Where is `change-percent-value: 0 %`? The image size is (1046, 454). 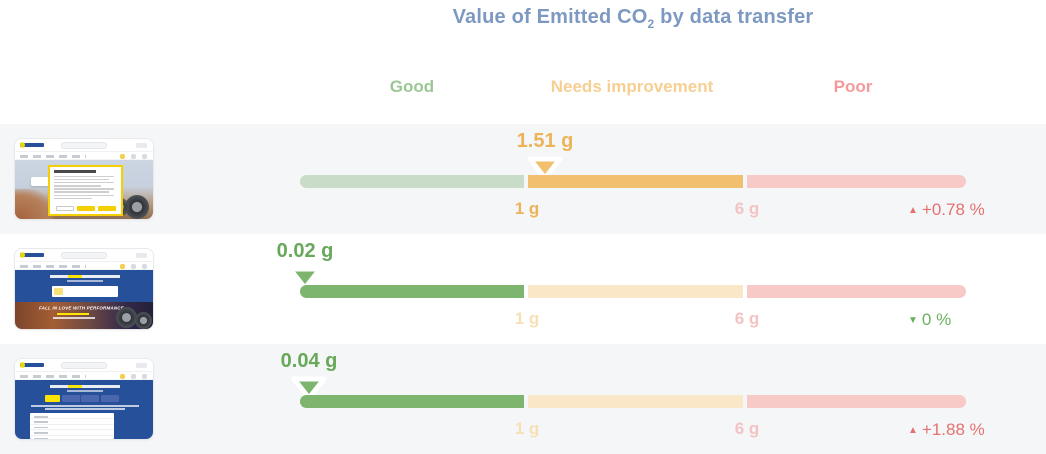 change-percent-value: 0 % is located at coordinates (936, 319).